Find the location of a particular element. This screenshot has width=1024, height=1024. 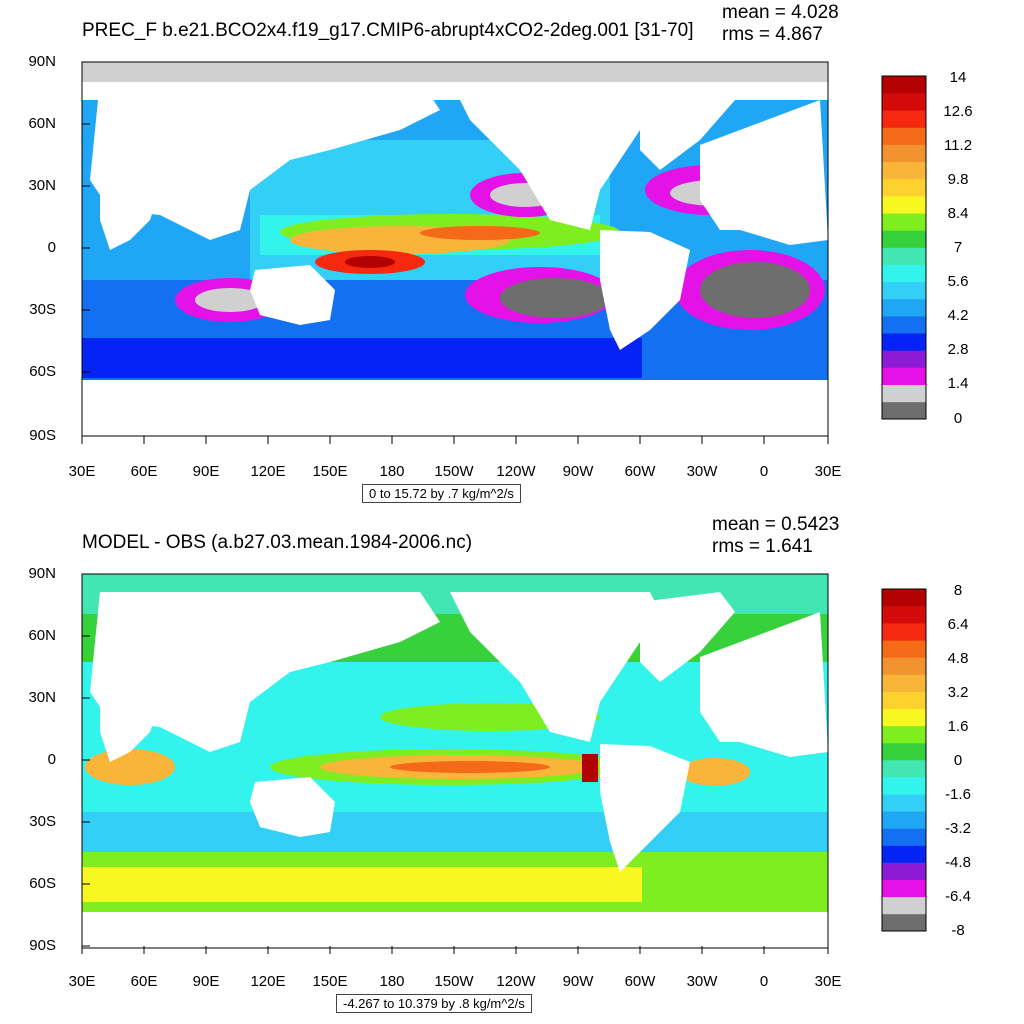

colorbar-label: -3.2 is located at coordinates (958, 828).